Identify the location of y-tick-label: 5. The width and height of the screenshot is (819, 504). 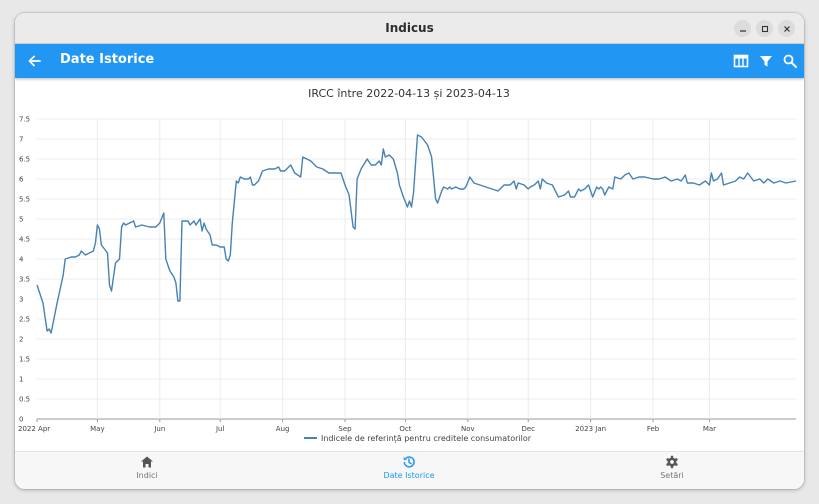
(21, 220).